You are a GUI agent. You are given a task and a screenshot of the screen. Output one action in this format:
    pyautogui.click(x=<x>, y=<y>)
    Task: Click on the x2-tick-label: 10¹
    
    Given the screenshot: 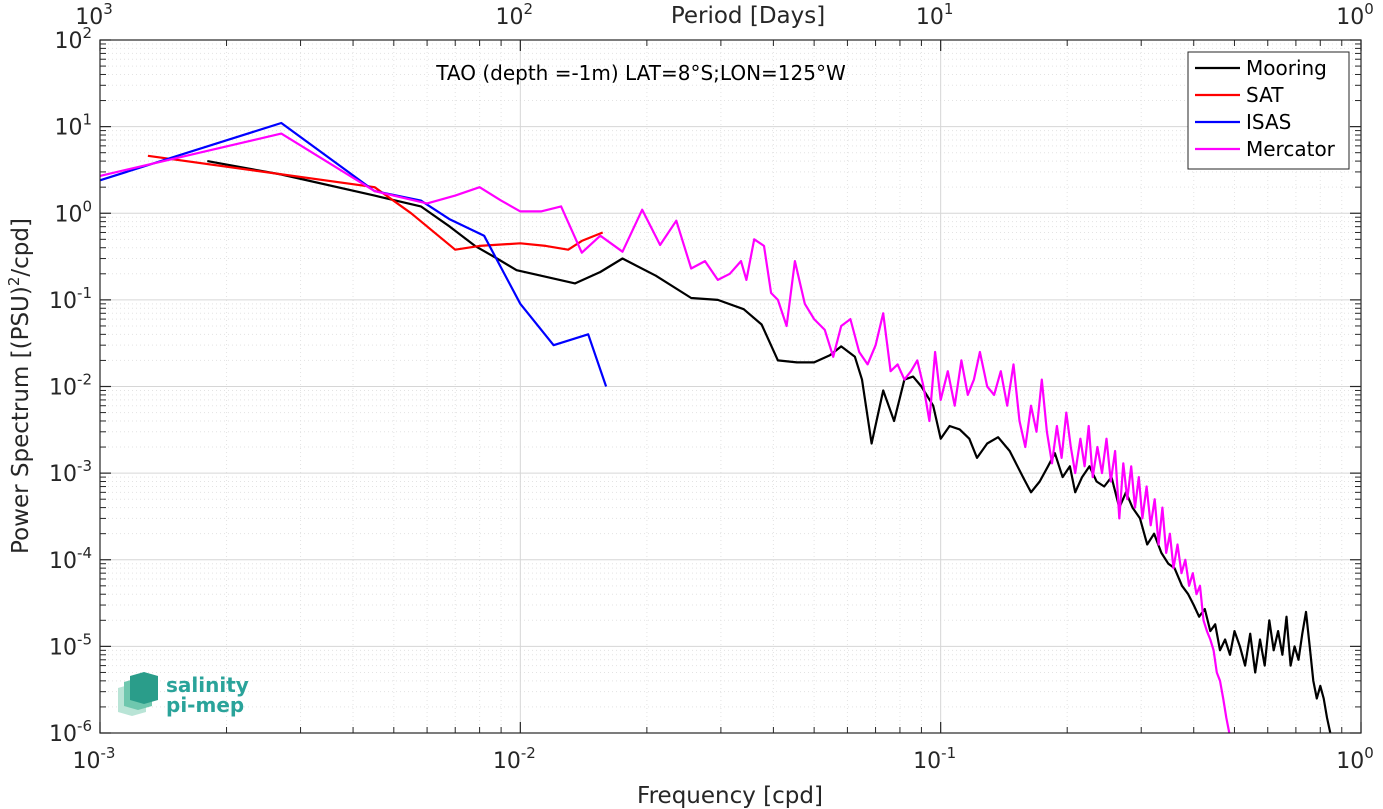 What is the action you would take?
    pyautogui.click(x=935, y=15)
    